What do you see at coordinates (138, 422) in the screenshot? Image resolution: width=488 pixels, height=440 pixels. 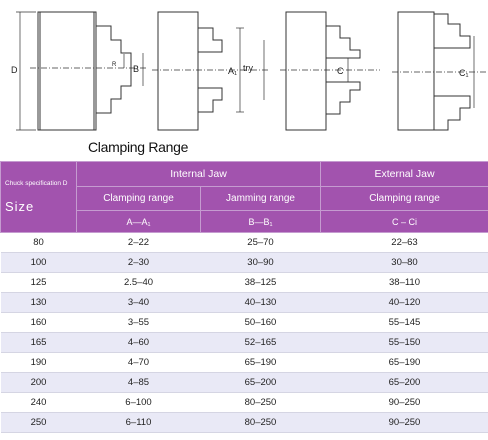 I see `clamp-cell: 6–110` at bounding box center [138, 422].